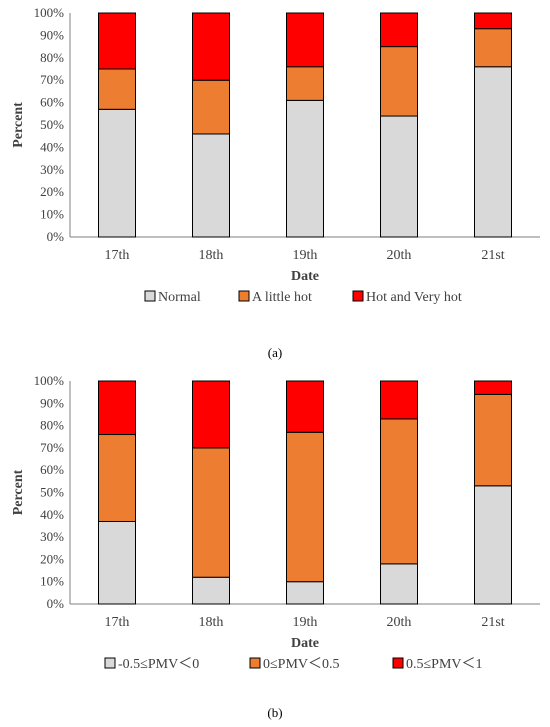  I want to click on legend-label: -0.5≤PMV＜0, so click(158, 664).